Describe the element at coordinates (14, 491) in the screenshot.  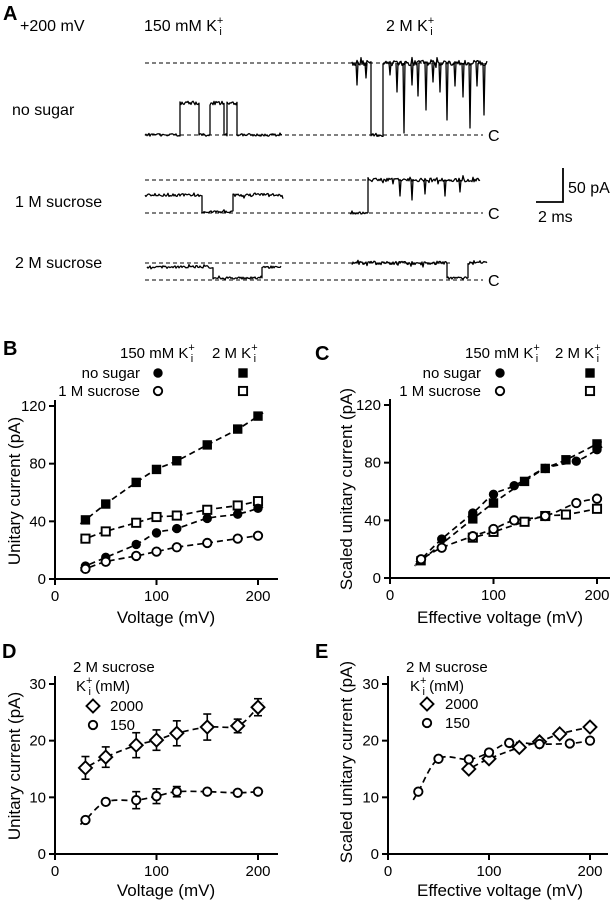
I see `y-axis-title: Unitary current (pA)` at that location.